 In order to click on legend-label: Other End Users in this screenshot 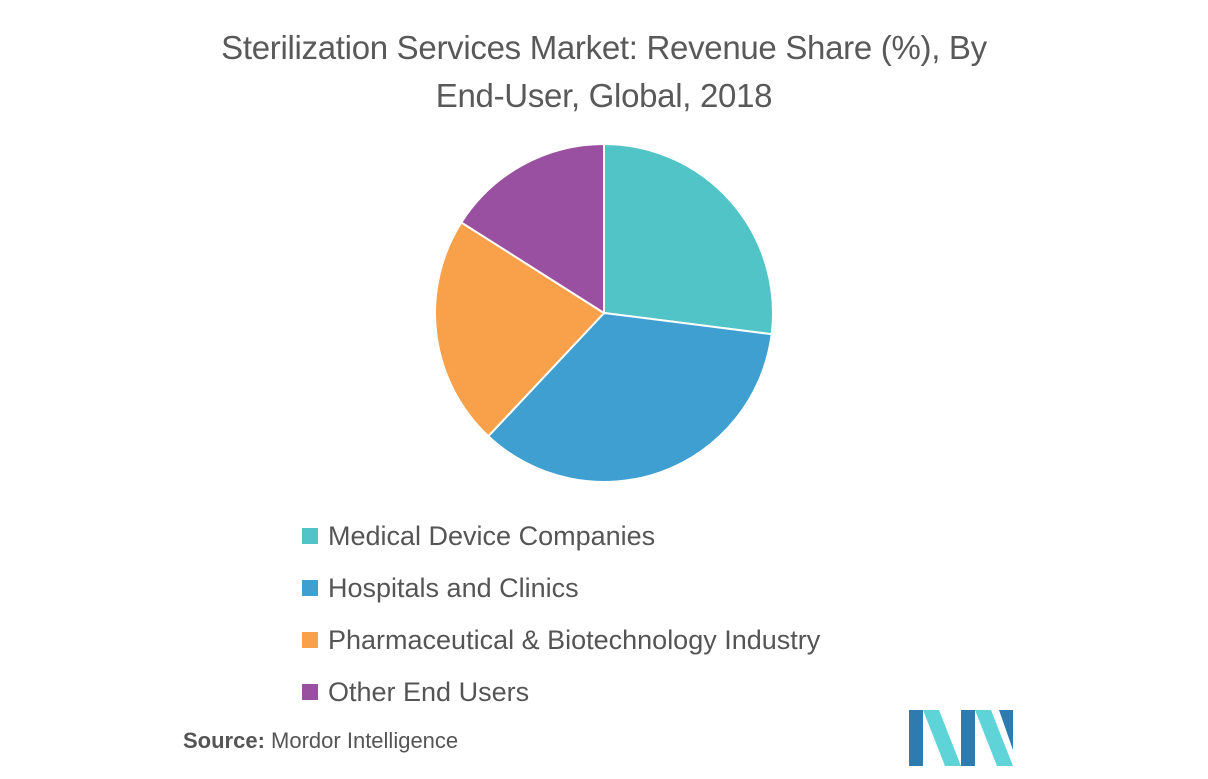, I will do `click(429, 691)`.